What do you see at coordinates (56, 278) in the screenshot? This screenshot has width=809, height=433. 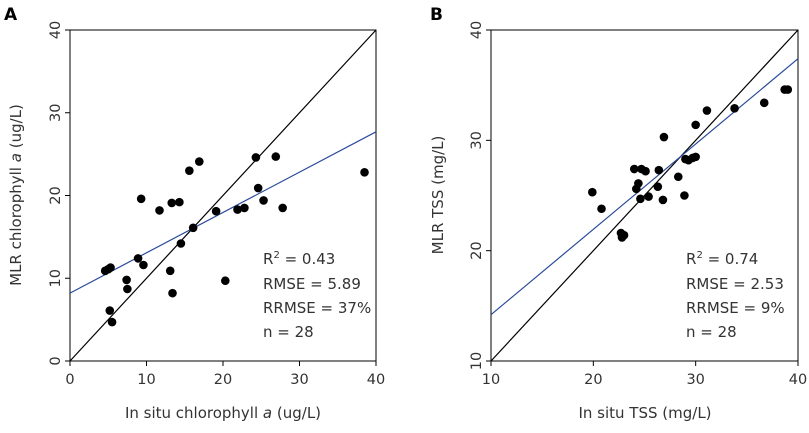 I see `panel-a-y-tick-label: 10` at bounding box center [56, 278].